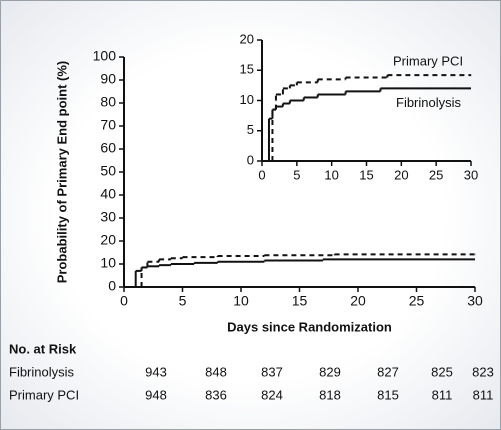  Describe the element at coordinates (105, 56) in the screenshot. I see `y-tick-label: 100` at that location.